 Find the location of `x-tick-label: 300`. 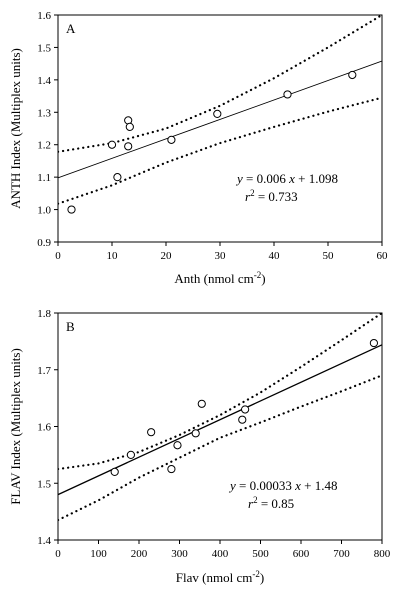

x-tick-label: 300 is located at coordinates (179, 554).